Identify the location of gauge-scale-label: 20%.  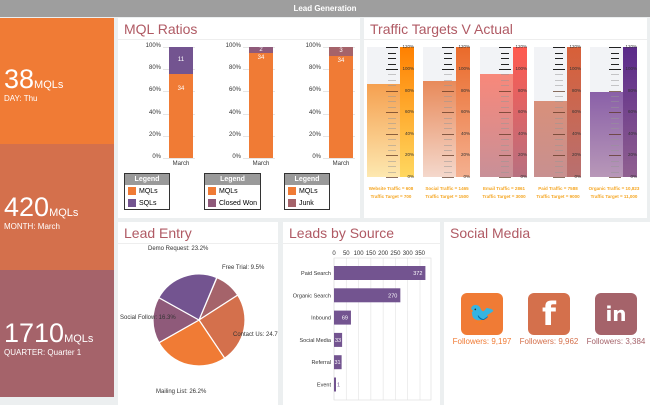
(632, 155).